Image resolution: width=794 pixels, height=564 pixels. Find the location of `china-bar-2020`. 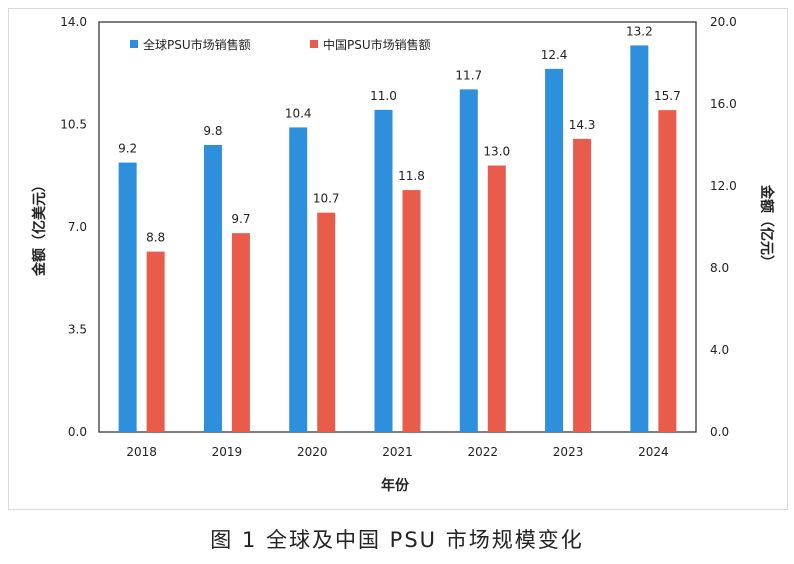

china-bar-2020 is located at coordinates (326, 322).